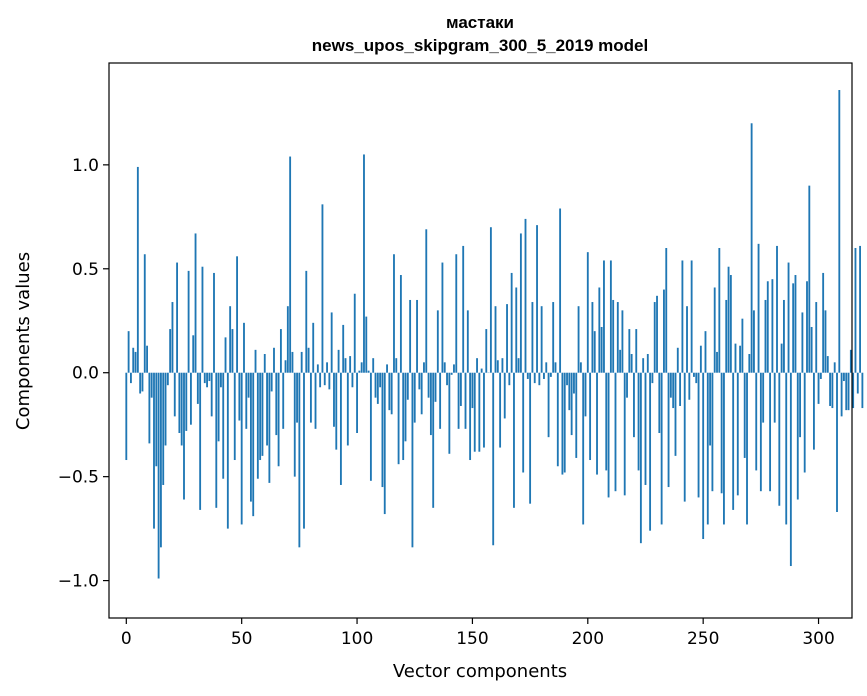 The width and height of the screenshot is (867, 696). What do you see at coordinates (480, 671) in the screenshot?
I see `x-axis-label: Vector components` at bounding box center [480, 671].